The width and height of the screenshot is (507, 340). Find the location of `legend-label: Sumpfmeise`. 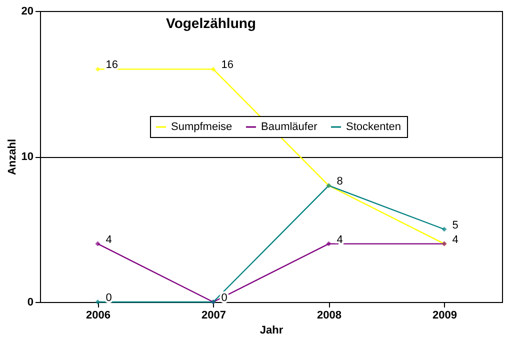

legend-label: Sumpfmeise is located at coordinates (201, 127).